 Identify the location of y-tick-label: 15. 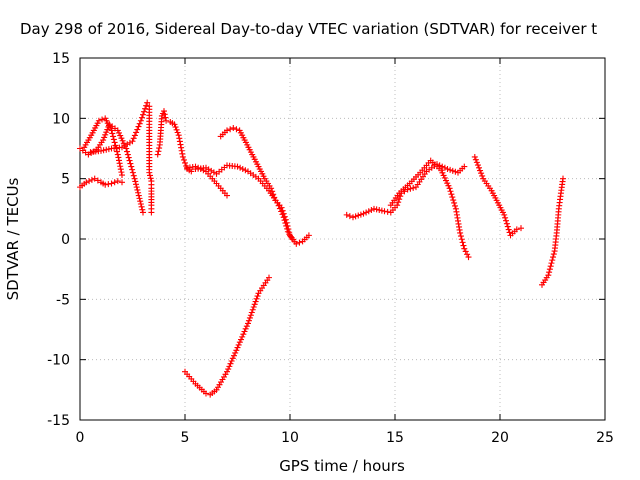
(61, 59).